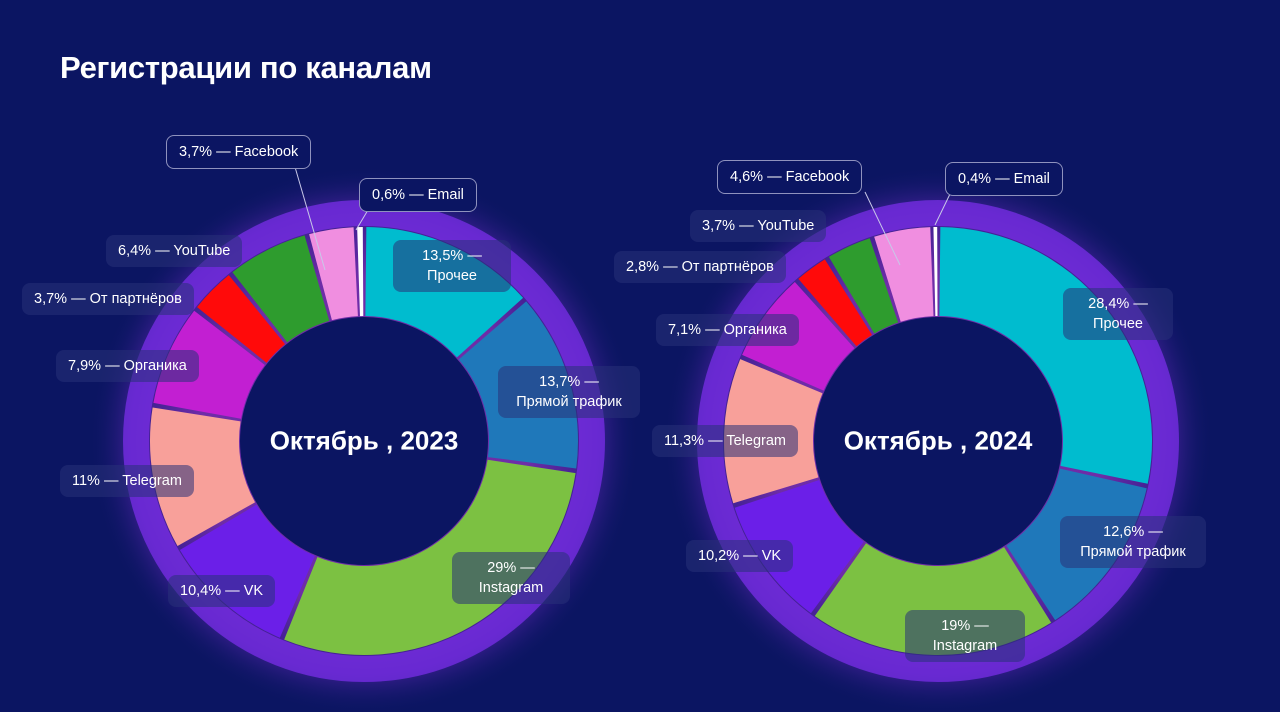  I want to click on label-2024-telegram: 11,3% — Telegram, so click(725, 441).